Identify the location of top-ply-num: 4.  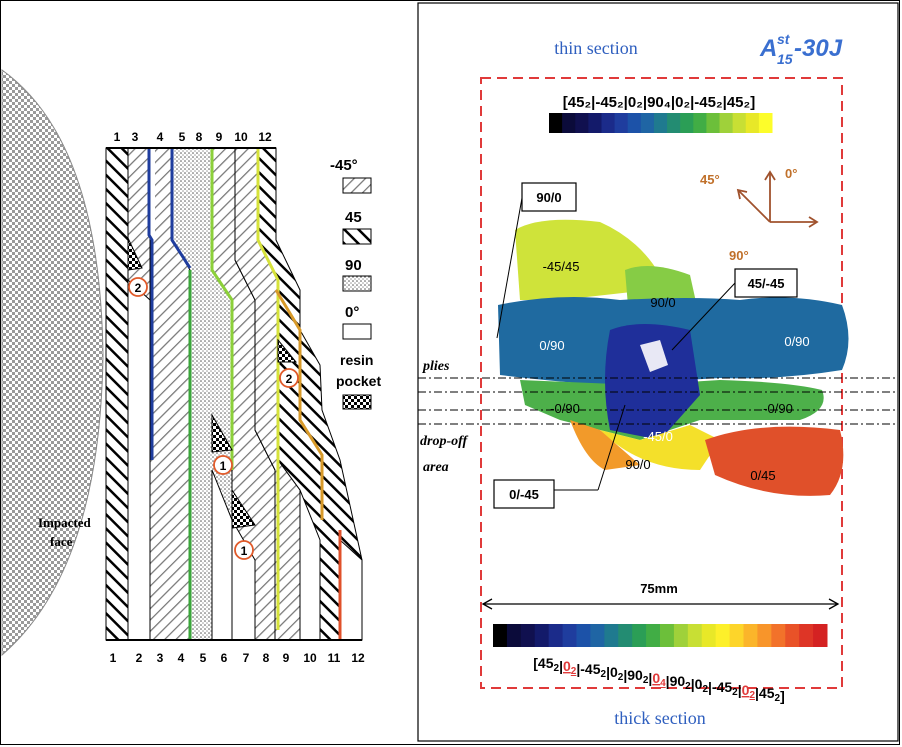
(160, 137).